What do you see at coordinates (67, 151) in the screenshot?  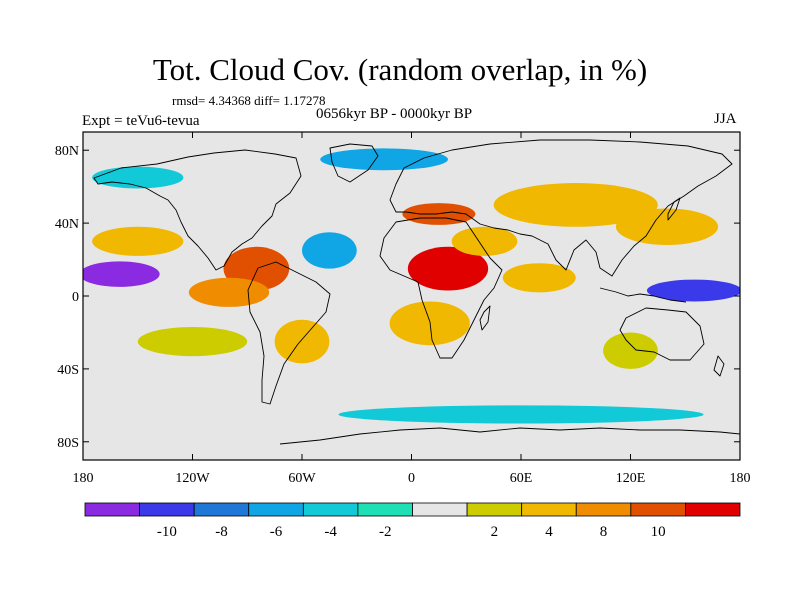 I see `lat-tick-label: 80N` at bounding box center [67, 151].